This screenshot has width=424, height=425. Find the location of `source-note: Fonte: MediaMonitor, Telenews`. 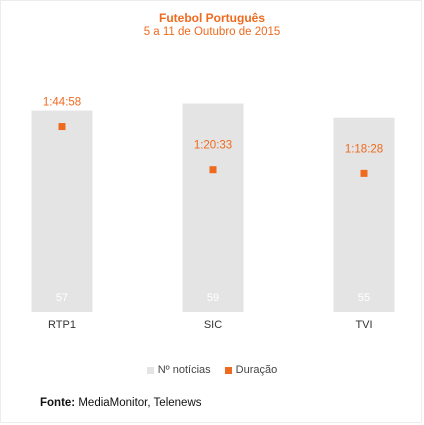

source-note: Fonte: MediaMonitor, Telenews is located at coordinates (121, 403).